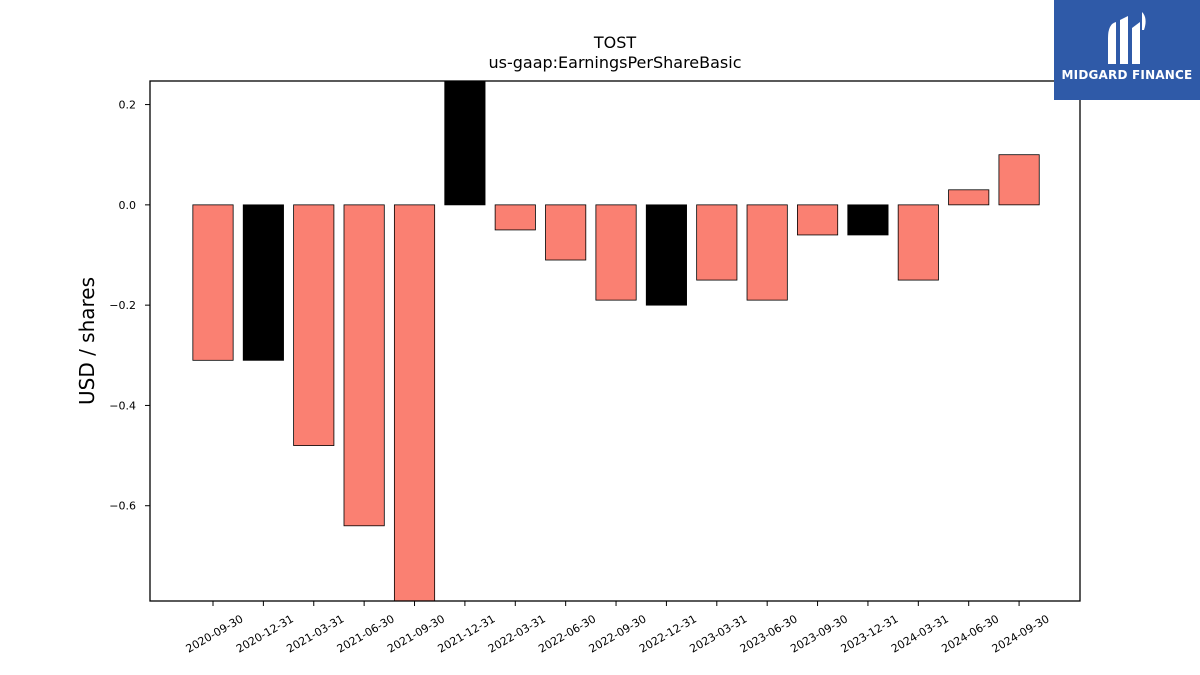  Describe the element at coordinates (128, 205) in the screenshot. I see `y-tick-label: 0.0` at that location.